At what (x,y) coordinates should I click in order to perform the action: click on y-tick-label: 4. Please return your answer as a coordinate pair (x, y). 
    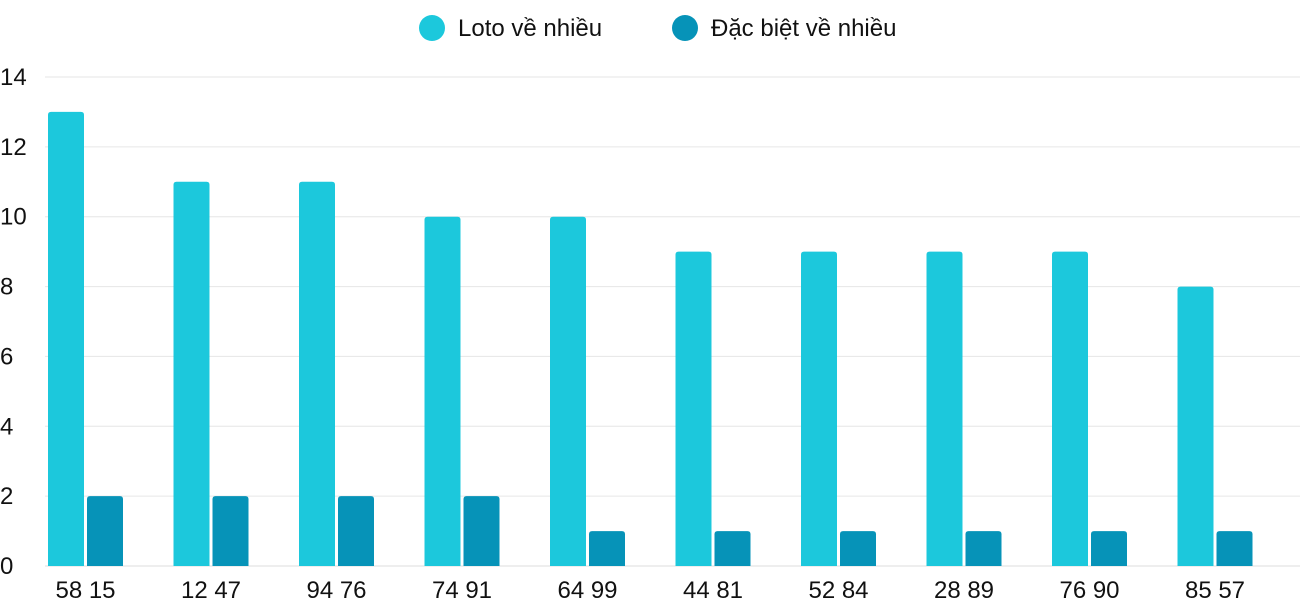
    Looking at the image, I should click on (6, 426).